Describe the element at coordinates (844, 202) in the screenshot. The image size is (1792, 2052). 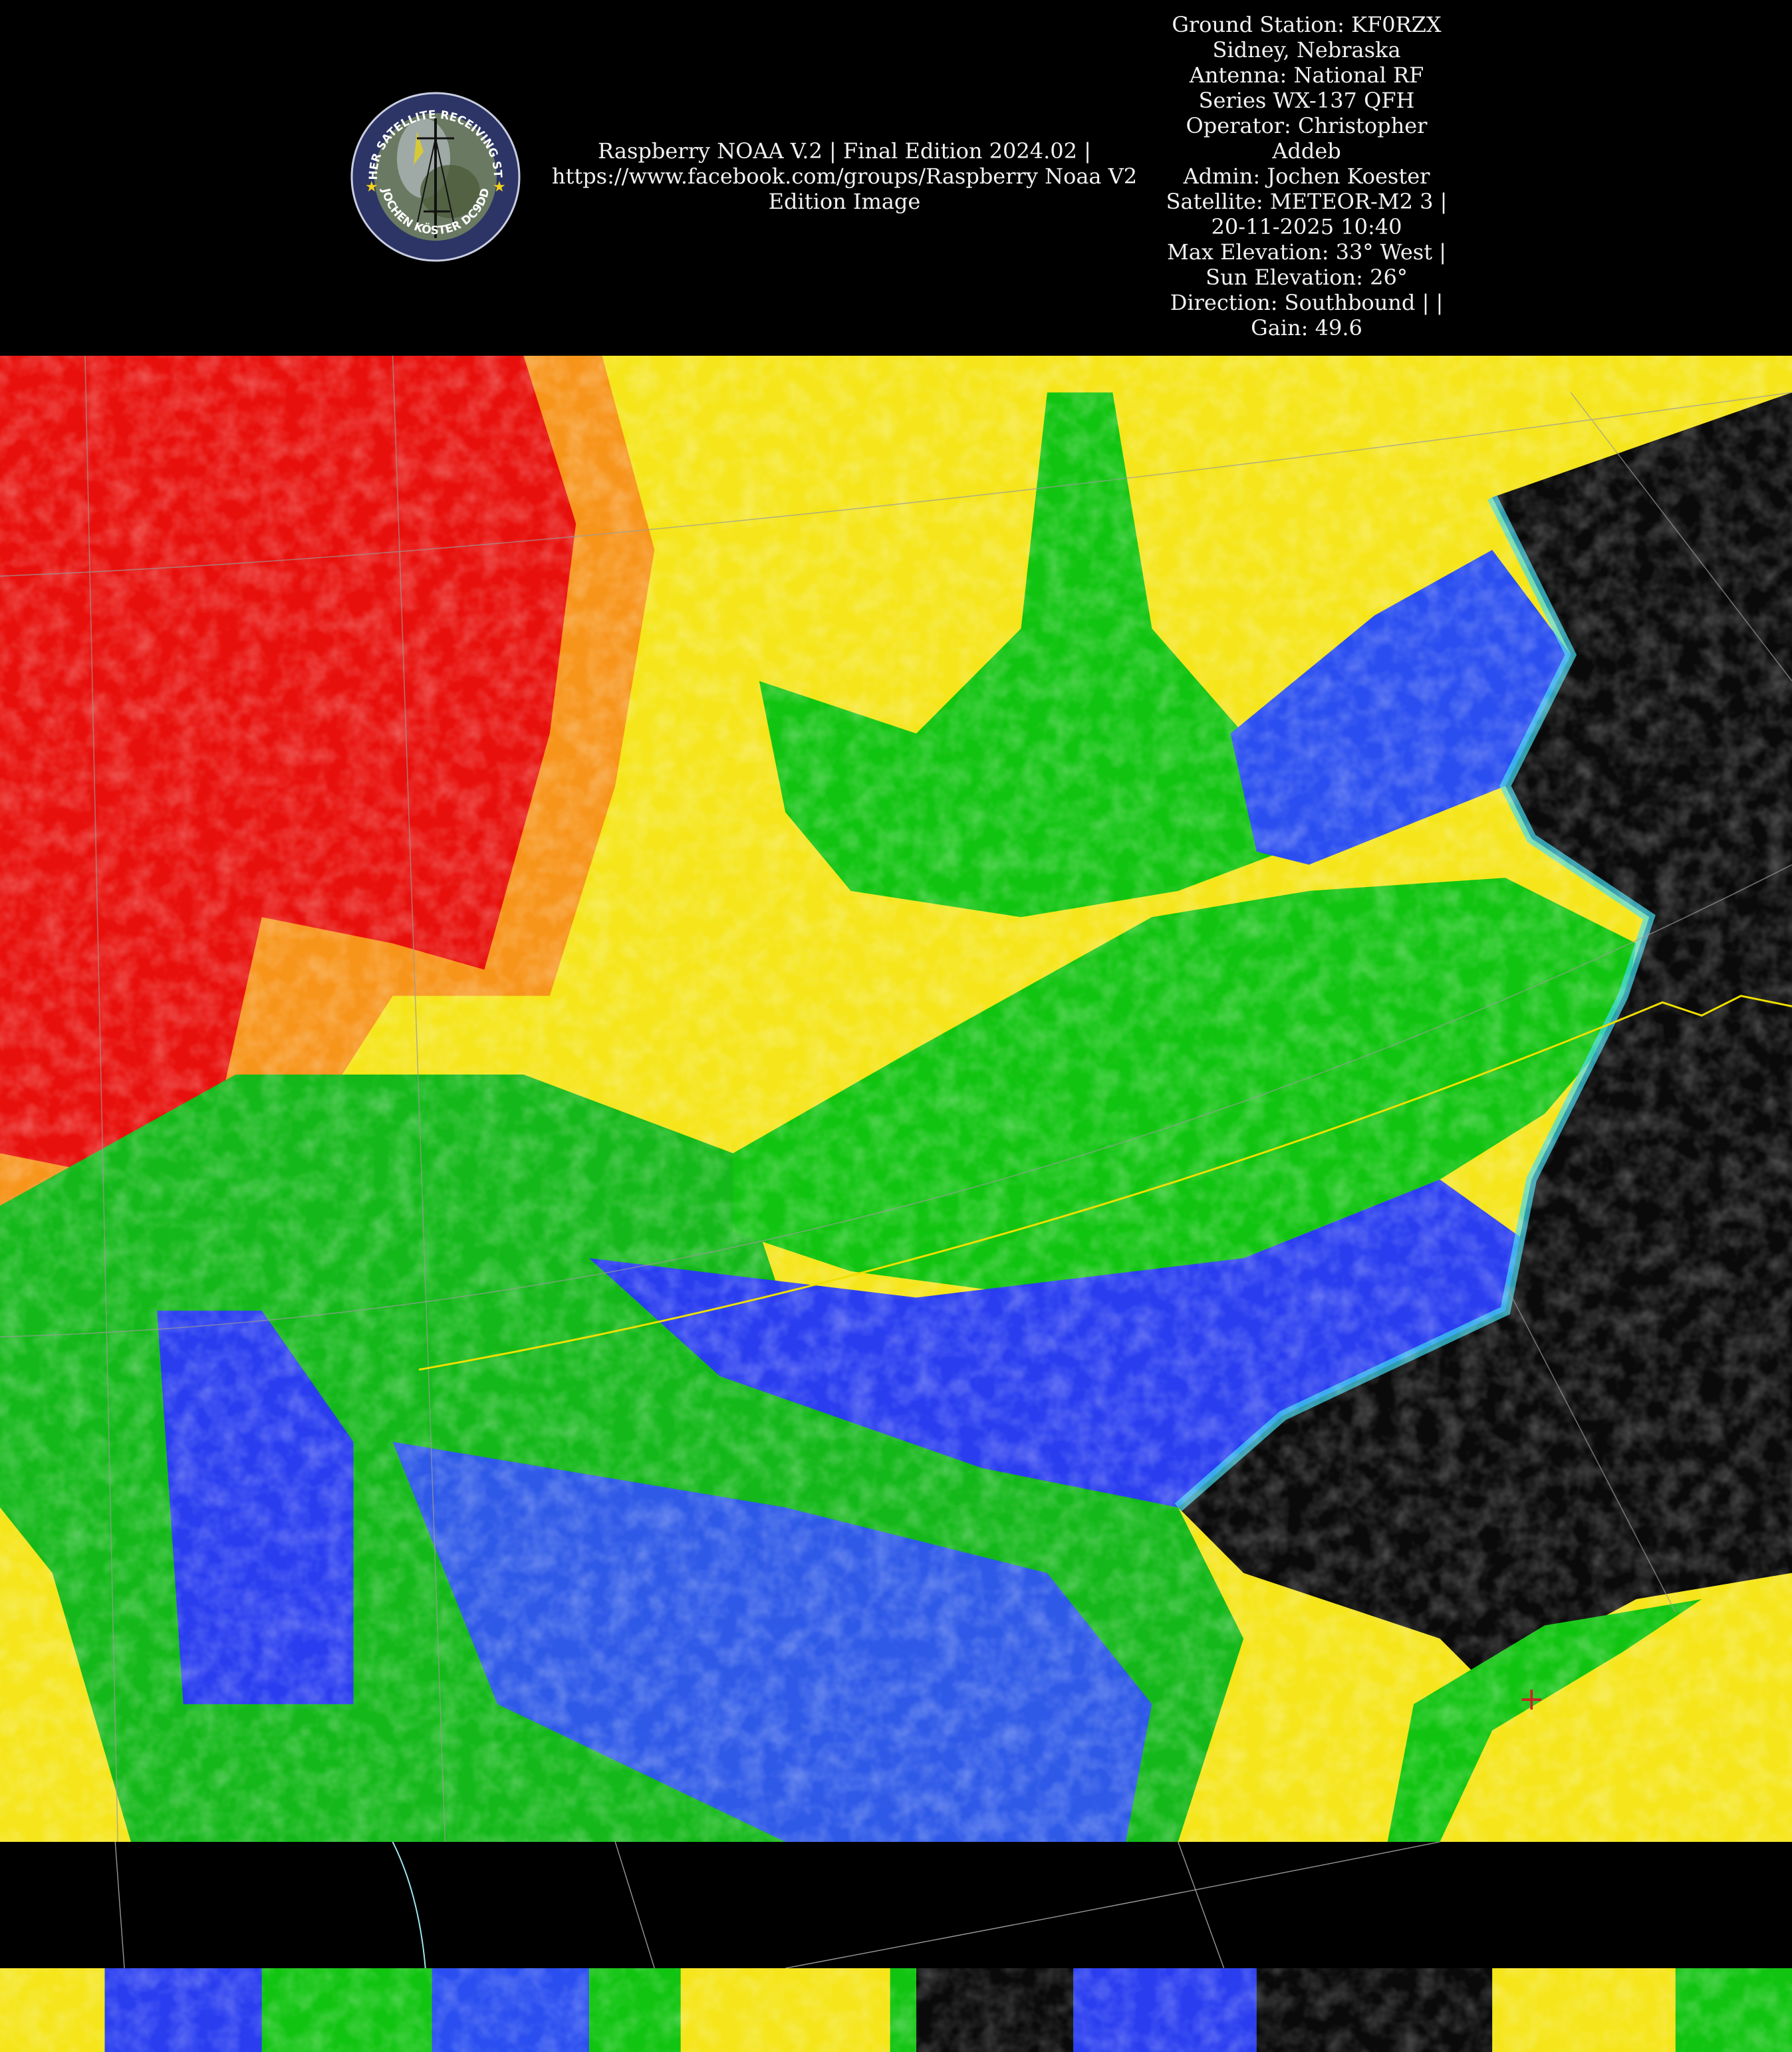
I see `caption-line: Edition Image` at that location.